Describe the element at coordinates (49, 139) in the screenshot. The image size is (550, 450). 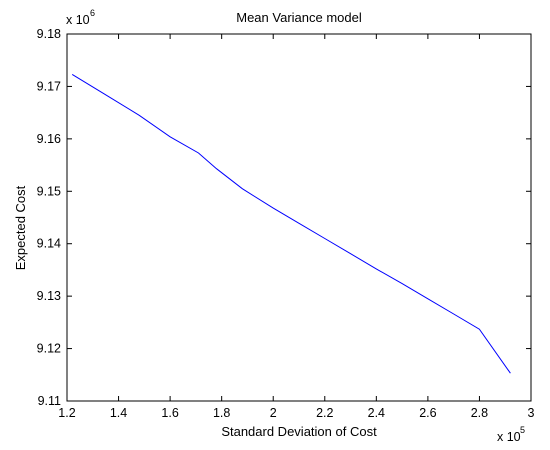
I see `y-tick-label: 9.16` at that location.